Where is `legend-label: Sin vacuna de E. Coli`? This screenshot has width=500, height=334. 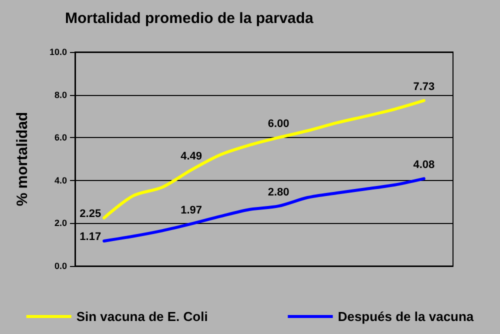
legend-label: Sin vacuna de E. Coli is located at coordinates (142, 316).